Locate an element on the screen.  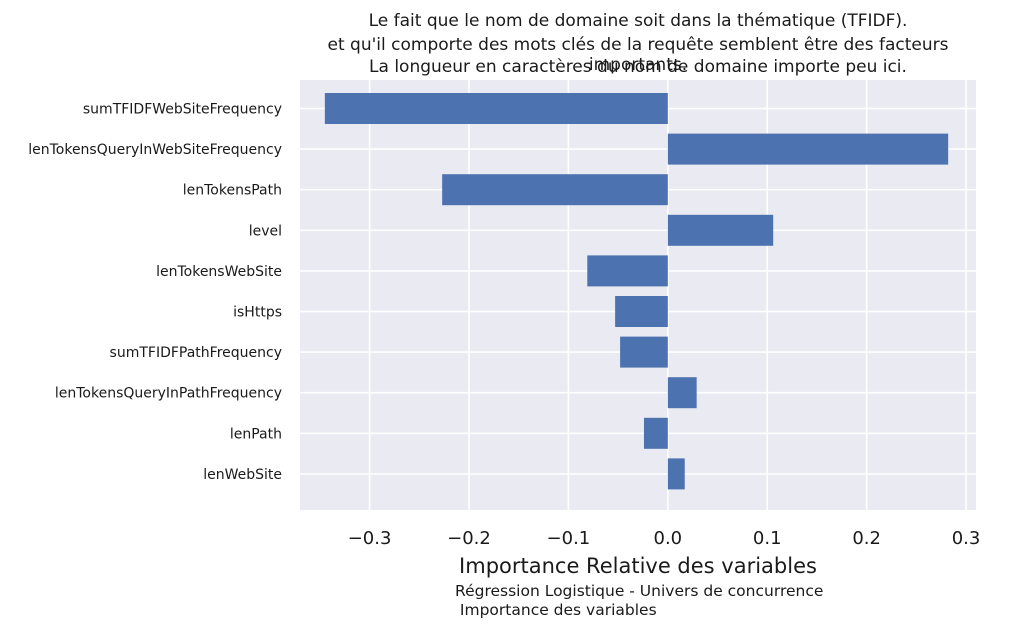
bar-lenTokensWebSite is located at coordinates (627, 271).